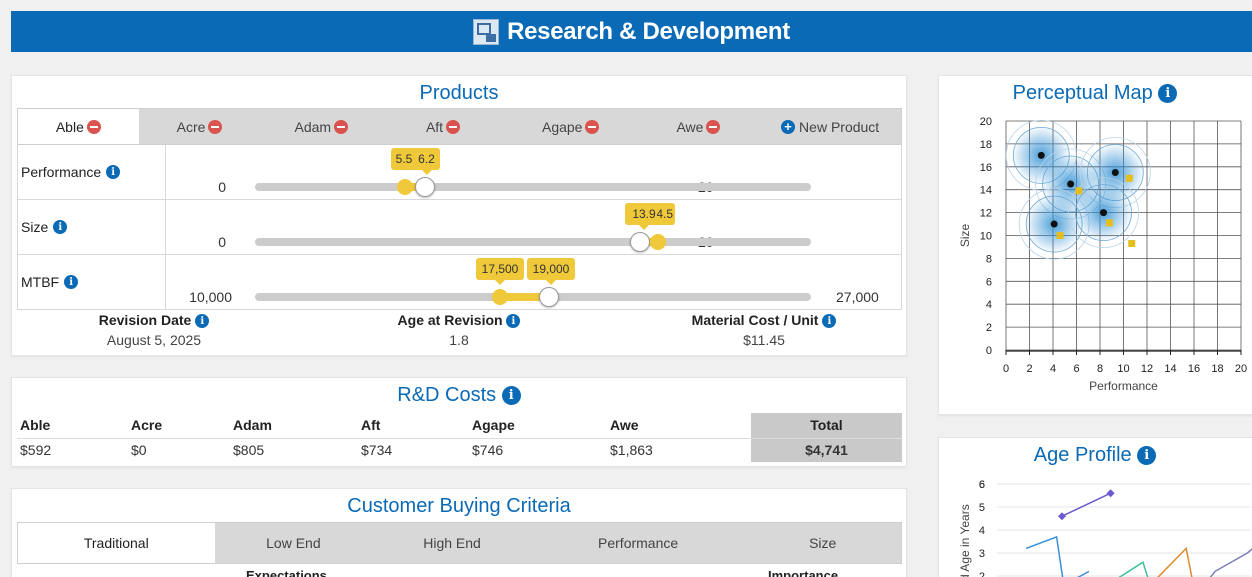 The width and height of the screenshot is (1252, 577). I want to click on performance-current-handle, so click(405, 187).